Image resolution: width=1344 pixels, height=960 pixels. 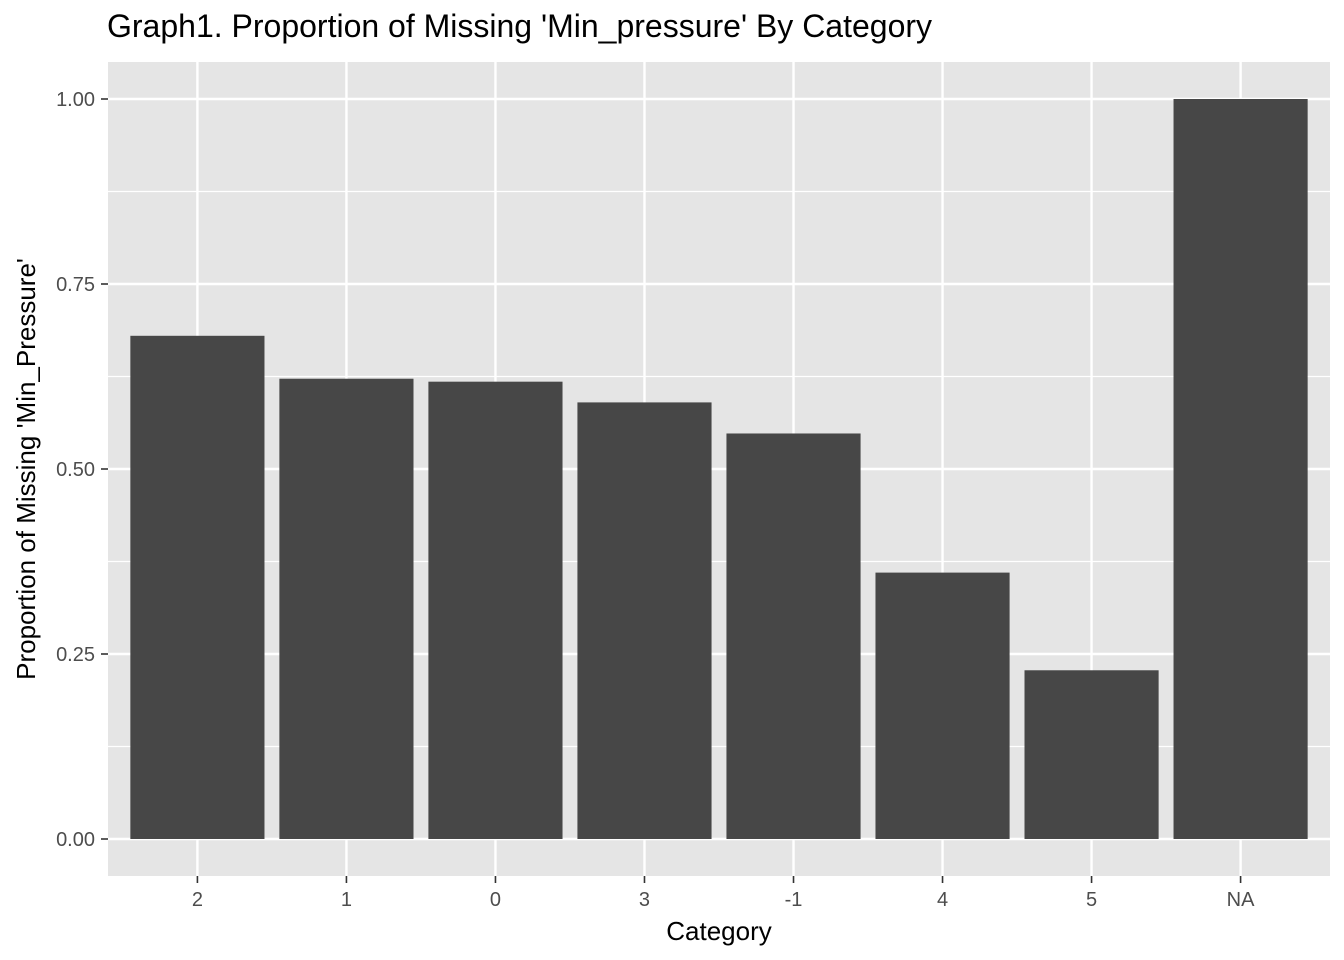 What do you see at coordinates (1241, 900) in the screenshot?
I see `x-tick-label: NA` at bounding box center [1241, 900].